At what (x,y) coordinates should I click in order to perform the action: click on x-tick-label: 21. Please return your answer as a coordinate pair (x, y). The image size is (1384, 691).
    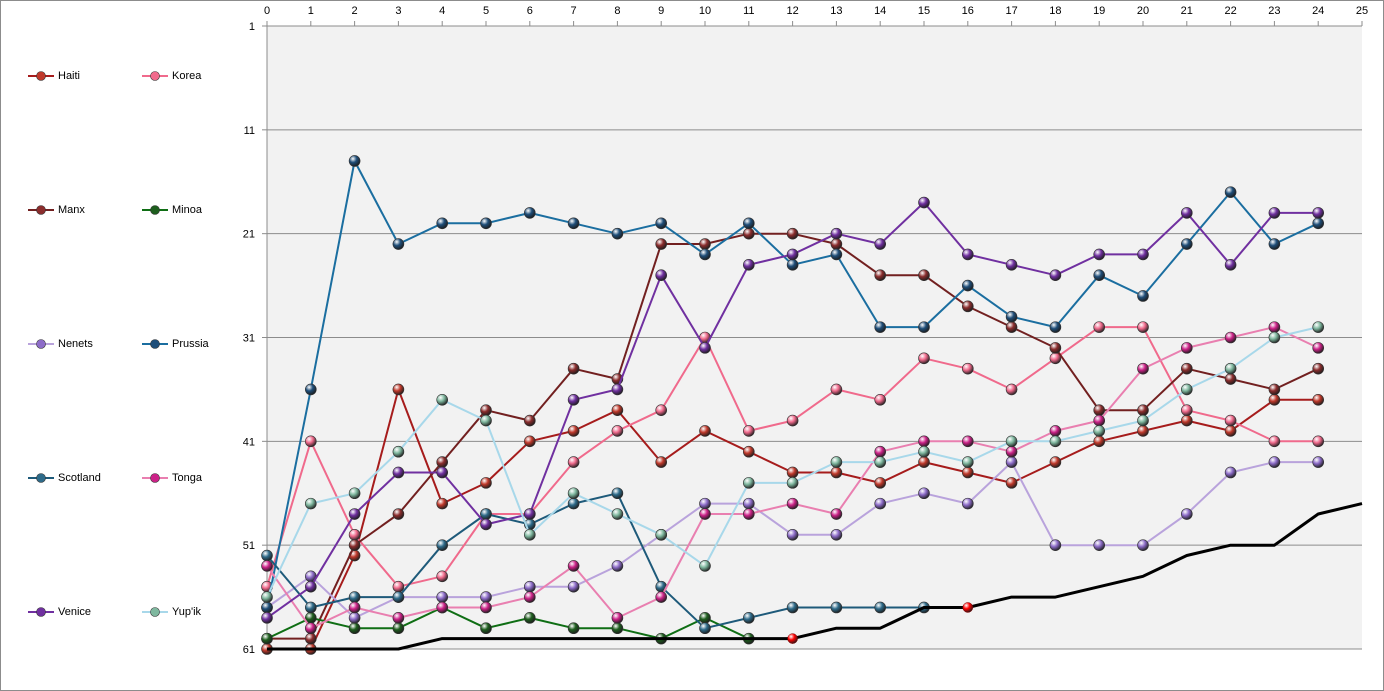
    Looking at the image, I should click on (1187, 11).